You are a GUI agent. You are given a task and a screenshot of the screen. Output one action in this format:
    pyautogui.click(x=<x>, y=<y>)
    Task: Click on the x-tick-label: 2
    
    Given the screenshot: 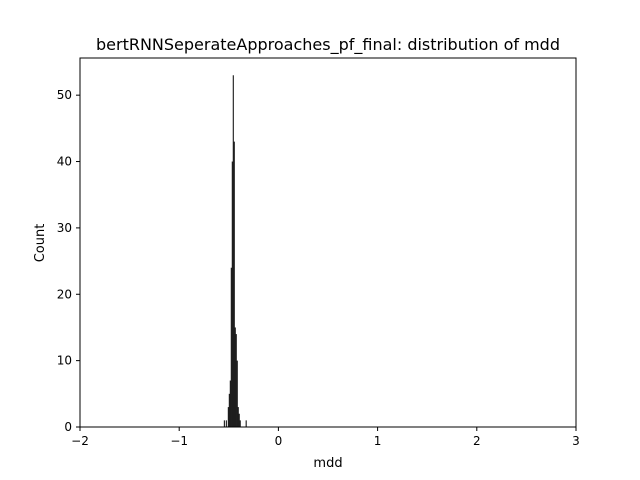 What is the action you would take?
    pyautogui.click(x=477, y=441)
    